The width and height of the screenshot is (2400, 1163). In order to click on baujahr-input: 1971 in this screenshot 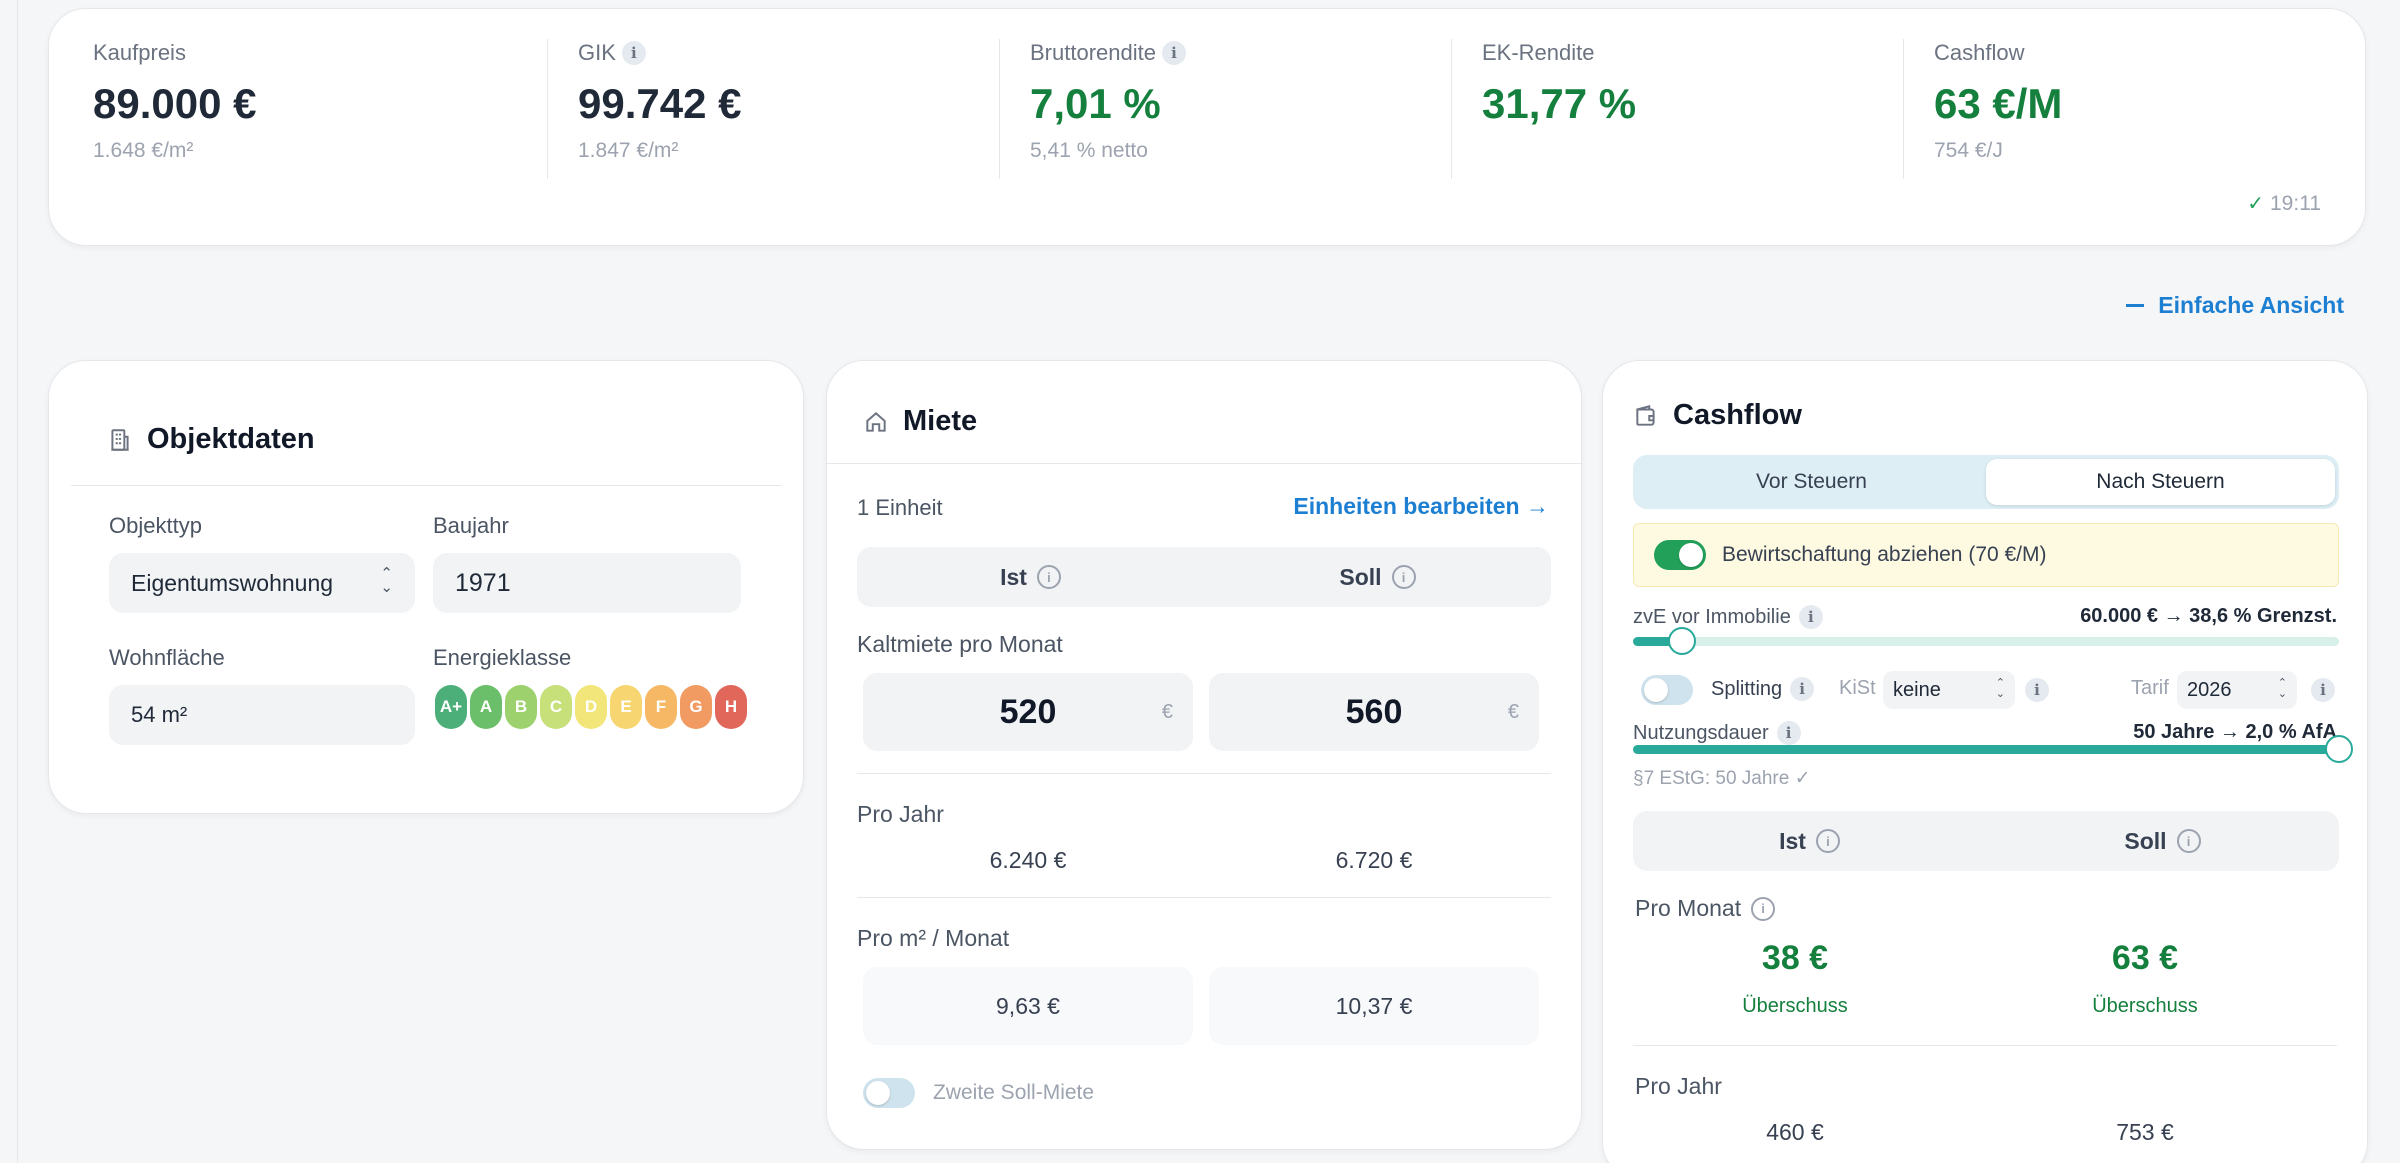, I will do `click(587, 583)`.